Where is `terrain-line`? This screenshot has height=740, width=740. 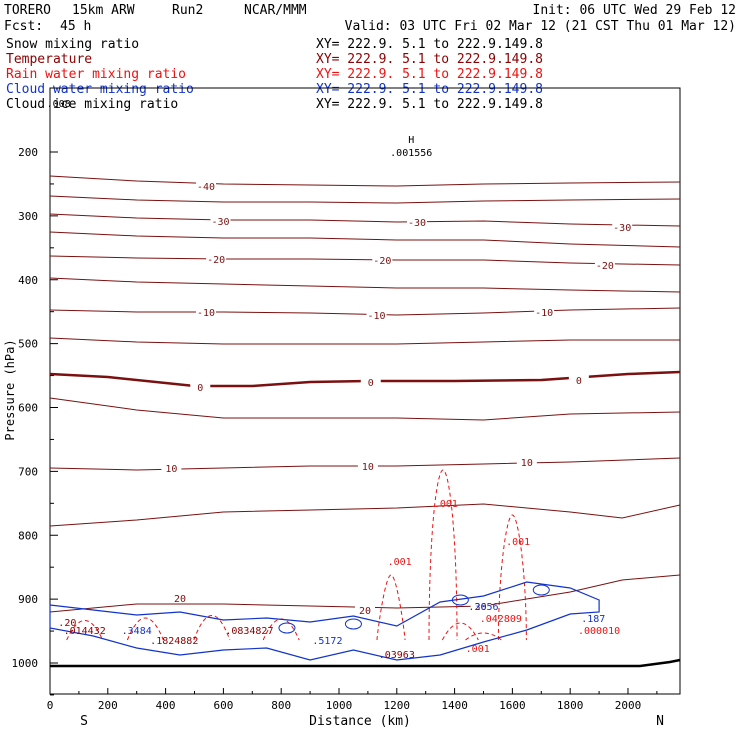 terrain-line is located at coordinates (365, 663).